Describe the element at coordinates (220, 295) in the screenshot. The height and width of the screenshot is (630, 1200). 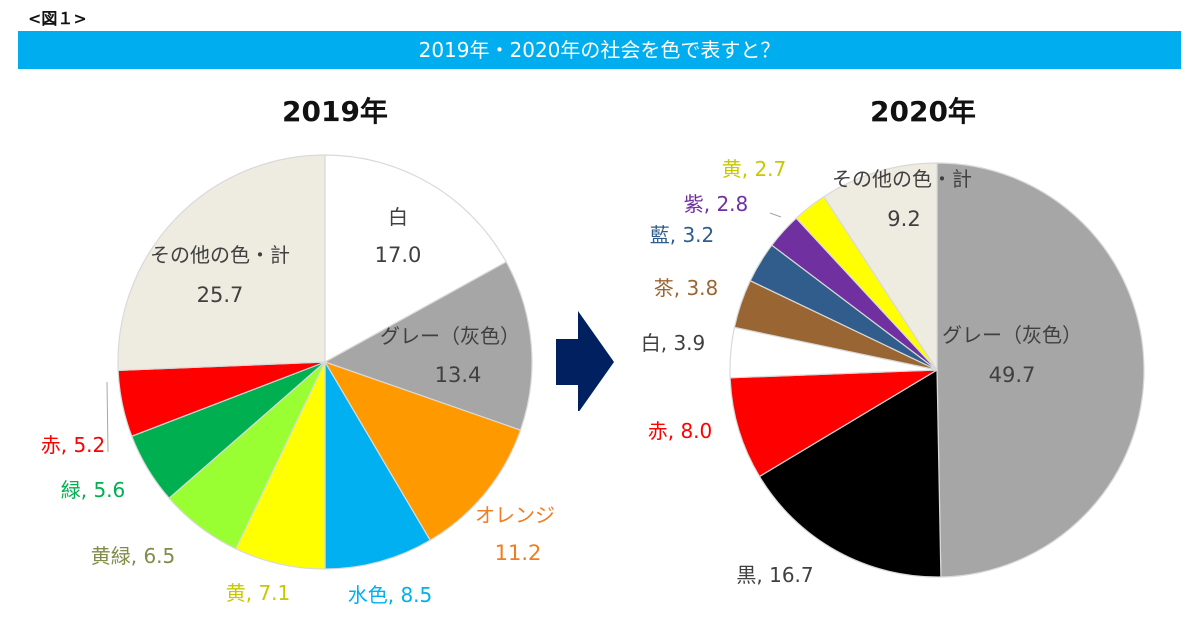
I see `data-value-8: 25.7` at that location.